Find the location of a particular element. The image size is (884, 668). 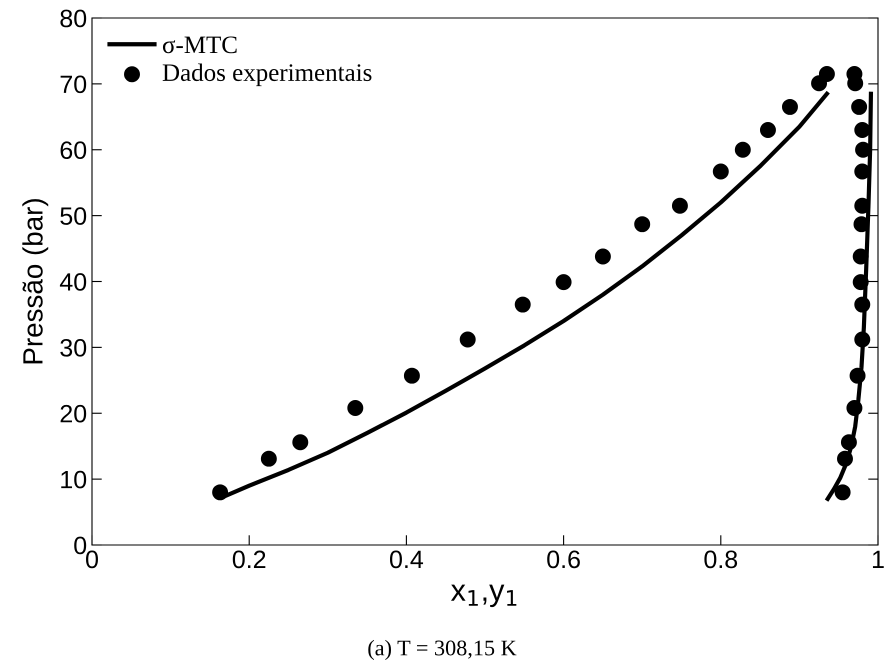

x-tick-label: 1 is located at coordinates (878, 559).